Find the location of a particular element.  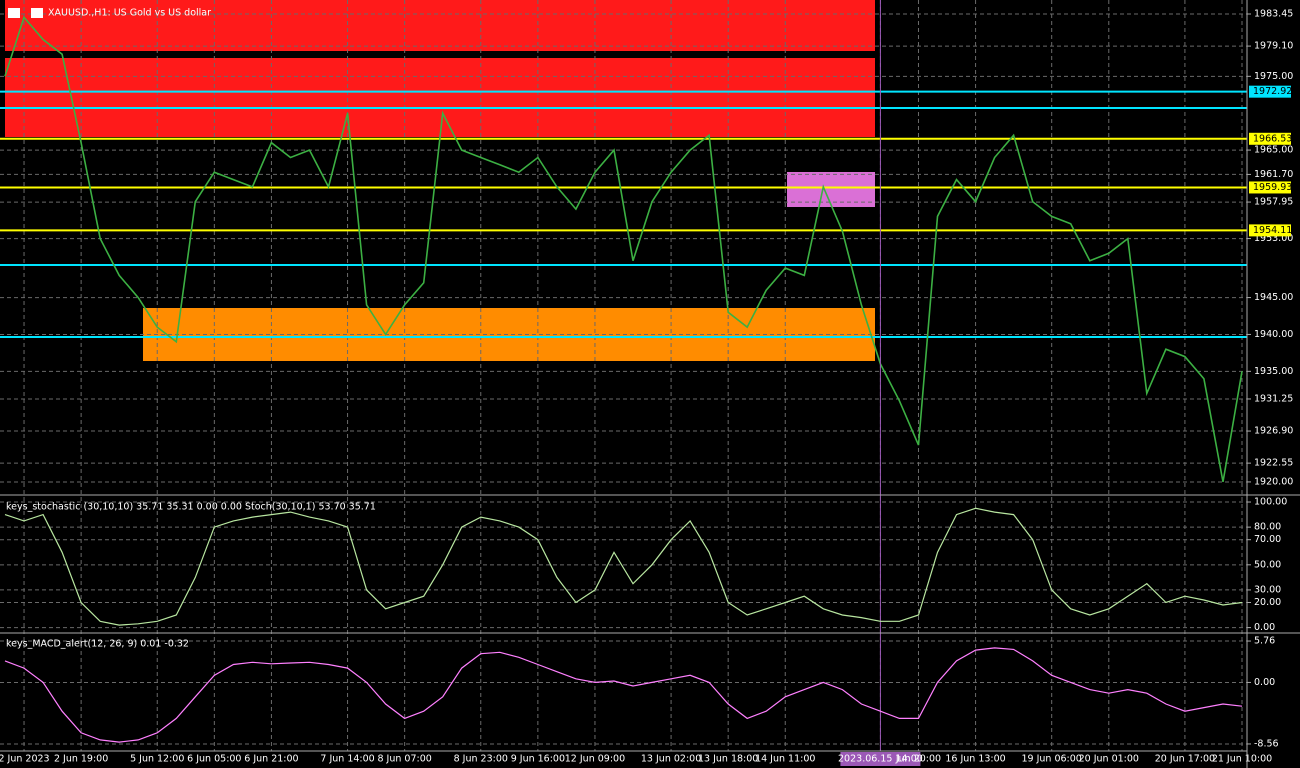

y-tick-label: 1935.00 is located at coordinates (1273, 371).